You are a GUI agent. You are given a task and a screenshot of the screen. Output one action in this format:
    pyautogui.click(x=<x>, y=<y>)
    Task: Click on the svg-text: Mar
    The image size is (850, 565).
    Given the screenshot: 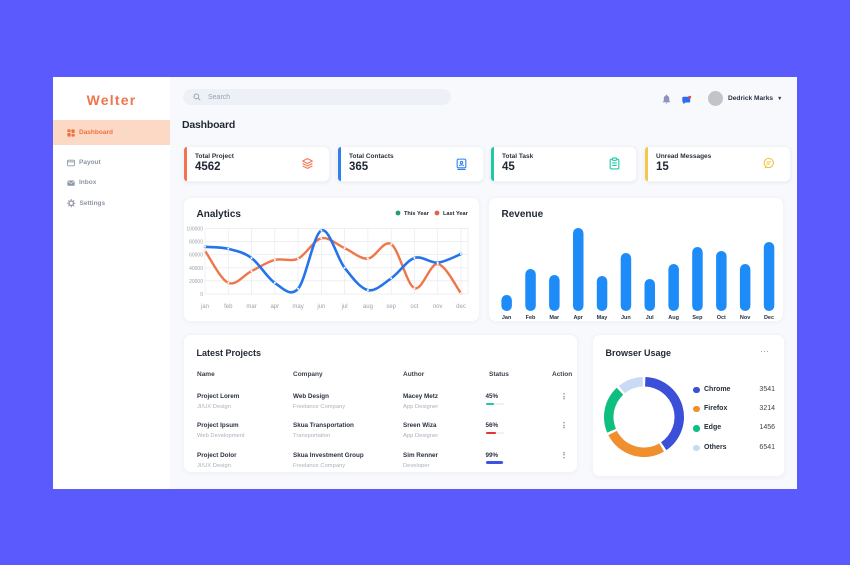 What is the action you would take?
    pyautogui.click(x=554, y=318)
    